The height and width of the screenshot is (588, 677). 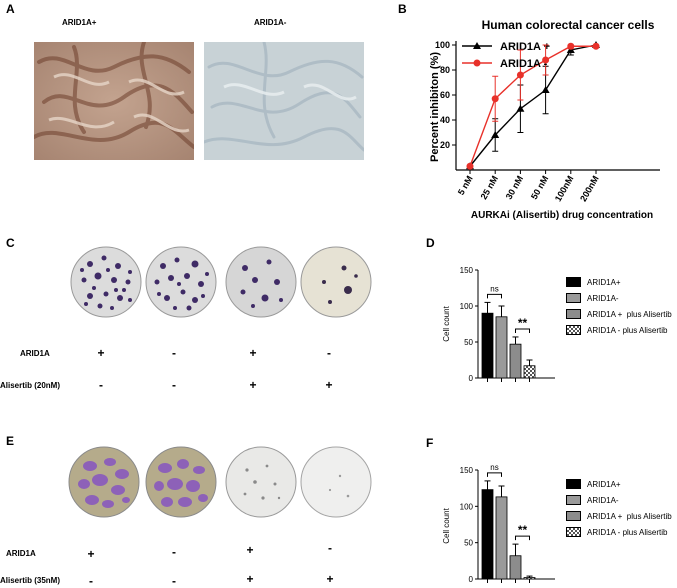 I want to click on arid1a-negative-ihc-image, so click(x=284, y=101).